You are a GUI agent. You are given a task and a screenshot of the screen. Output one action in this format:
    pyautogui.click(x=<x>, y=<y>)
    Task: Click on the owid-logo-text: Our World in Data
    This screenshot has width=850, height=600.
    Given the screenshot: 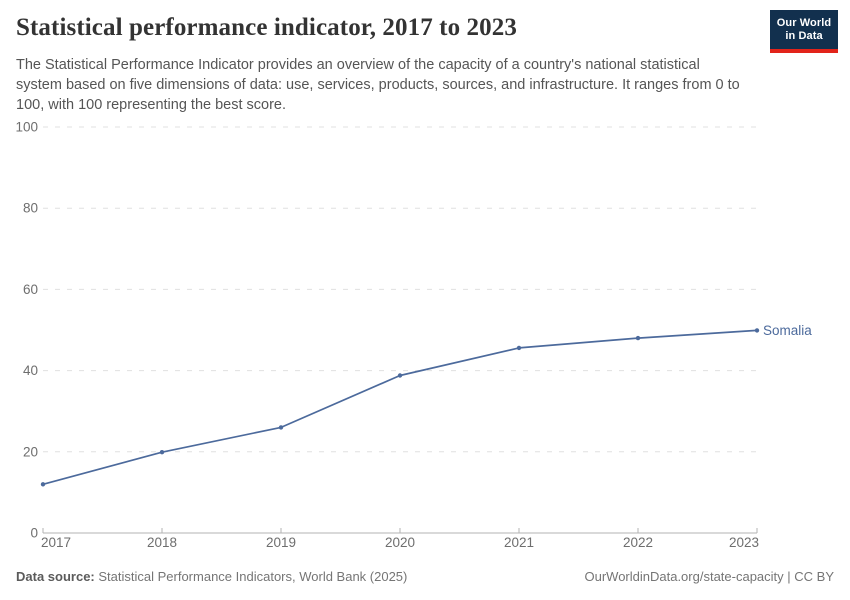 What is the action you would take?
    pyautogui.click(x=804, y=29)
    